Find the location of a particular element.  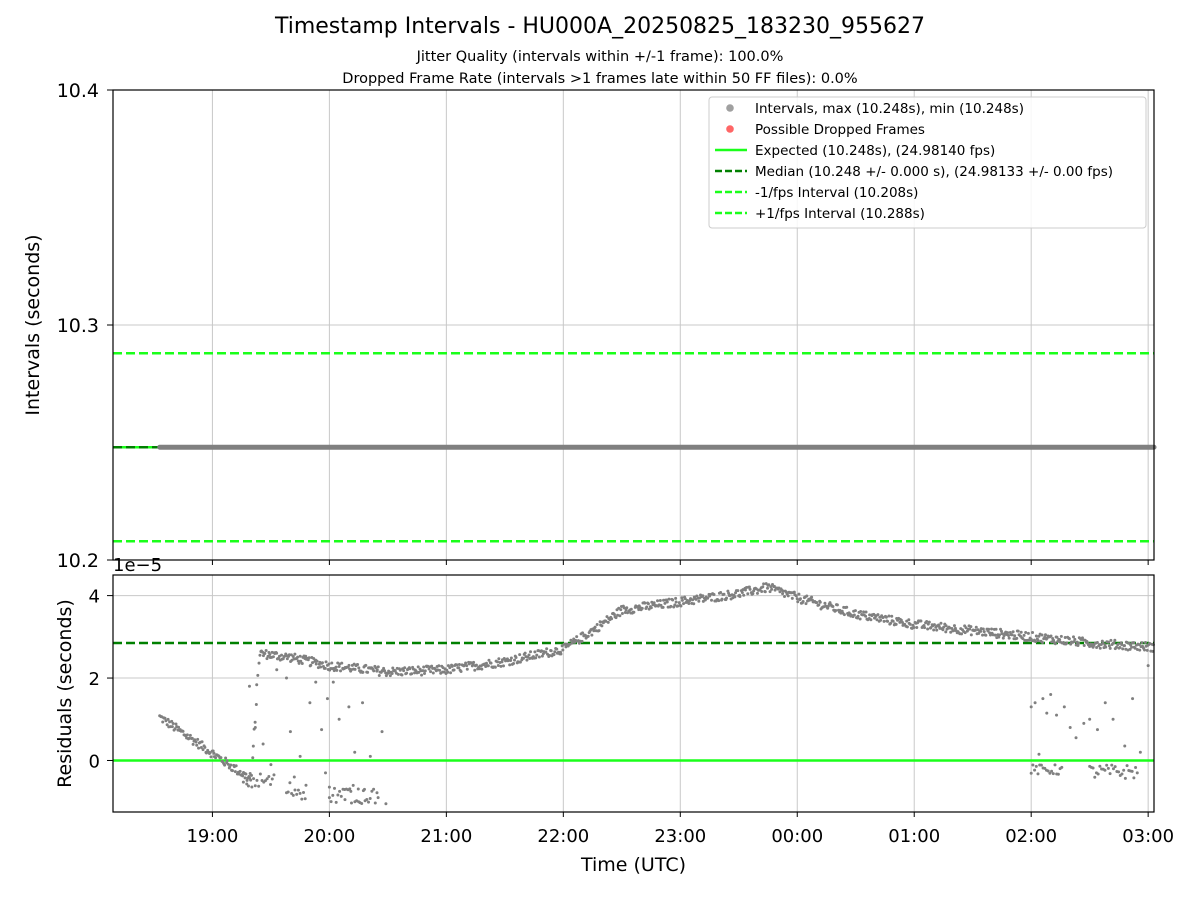

x-tick-label: 20:00 is located at coordinates (329, 836).